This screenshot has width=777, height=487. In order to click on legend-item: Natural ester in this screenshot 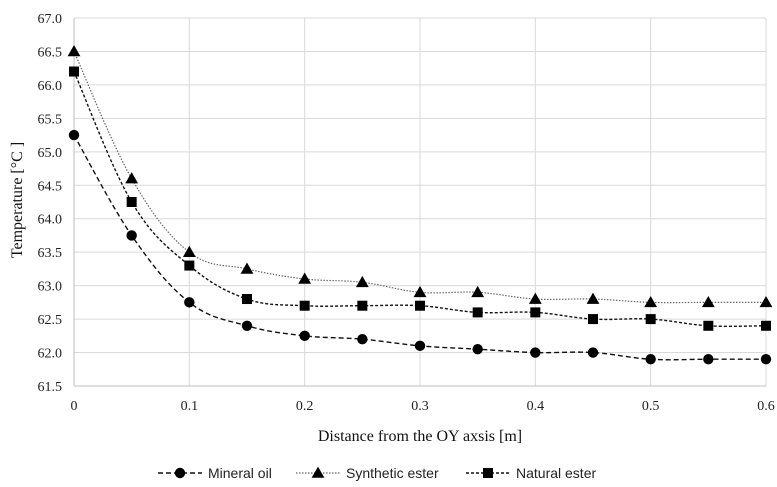, I will do `click(531, 473)`.